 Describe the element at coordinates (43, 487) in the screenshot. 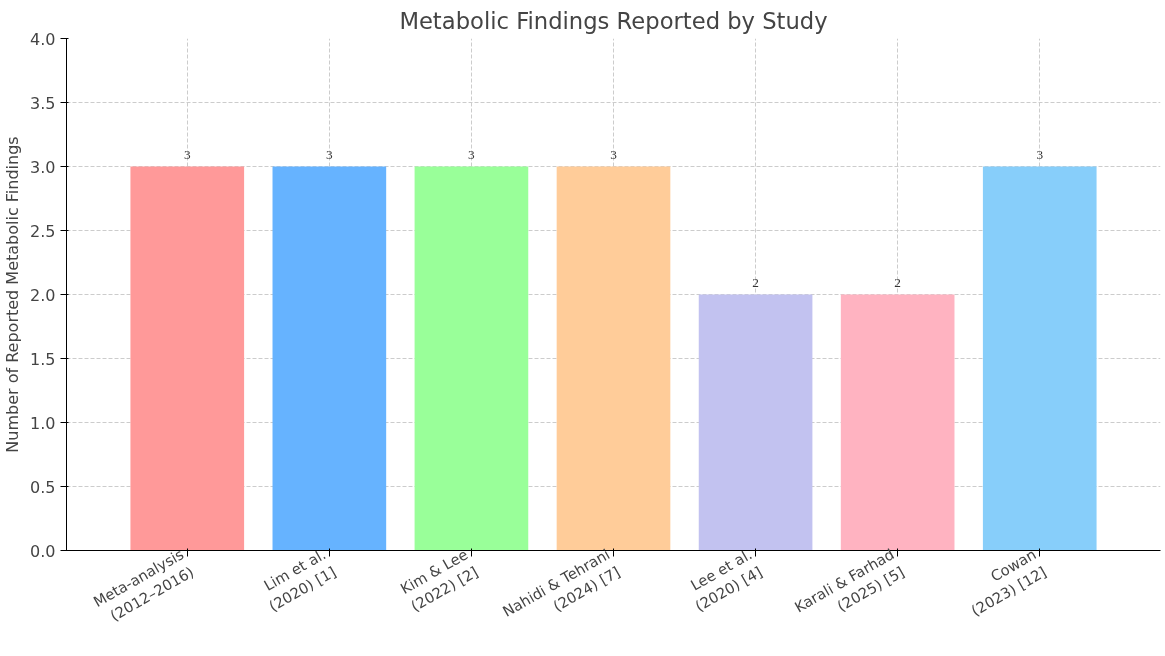

I see `y-tick-label: 0.5` at that location.